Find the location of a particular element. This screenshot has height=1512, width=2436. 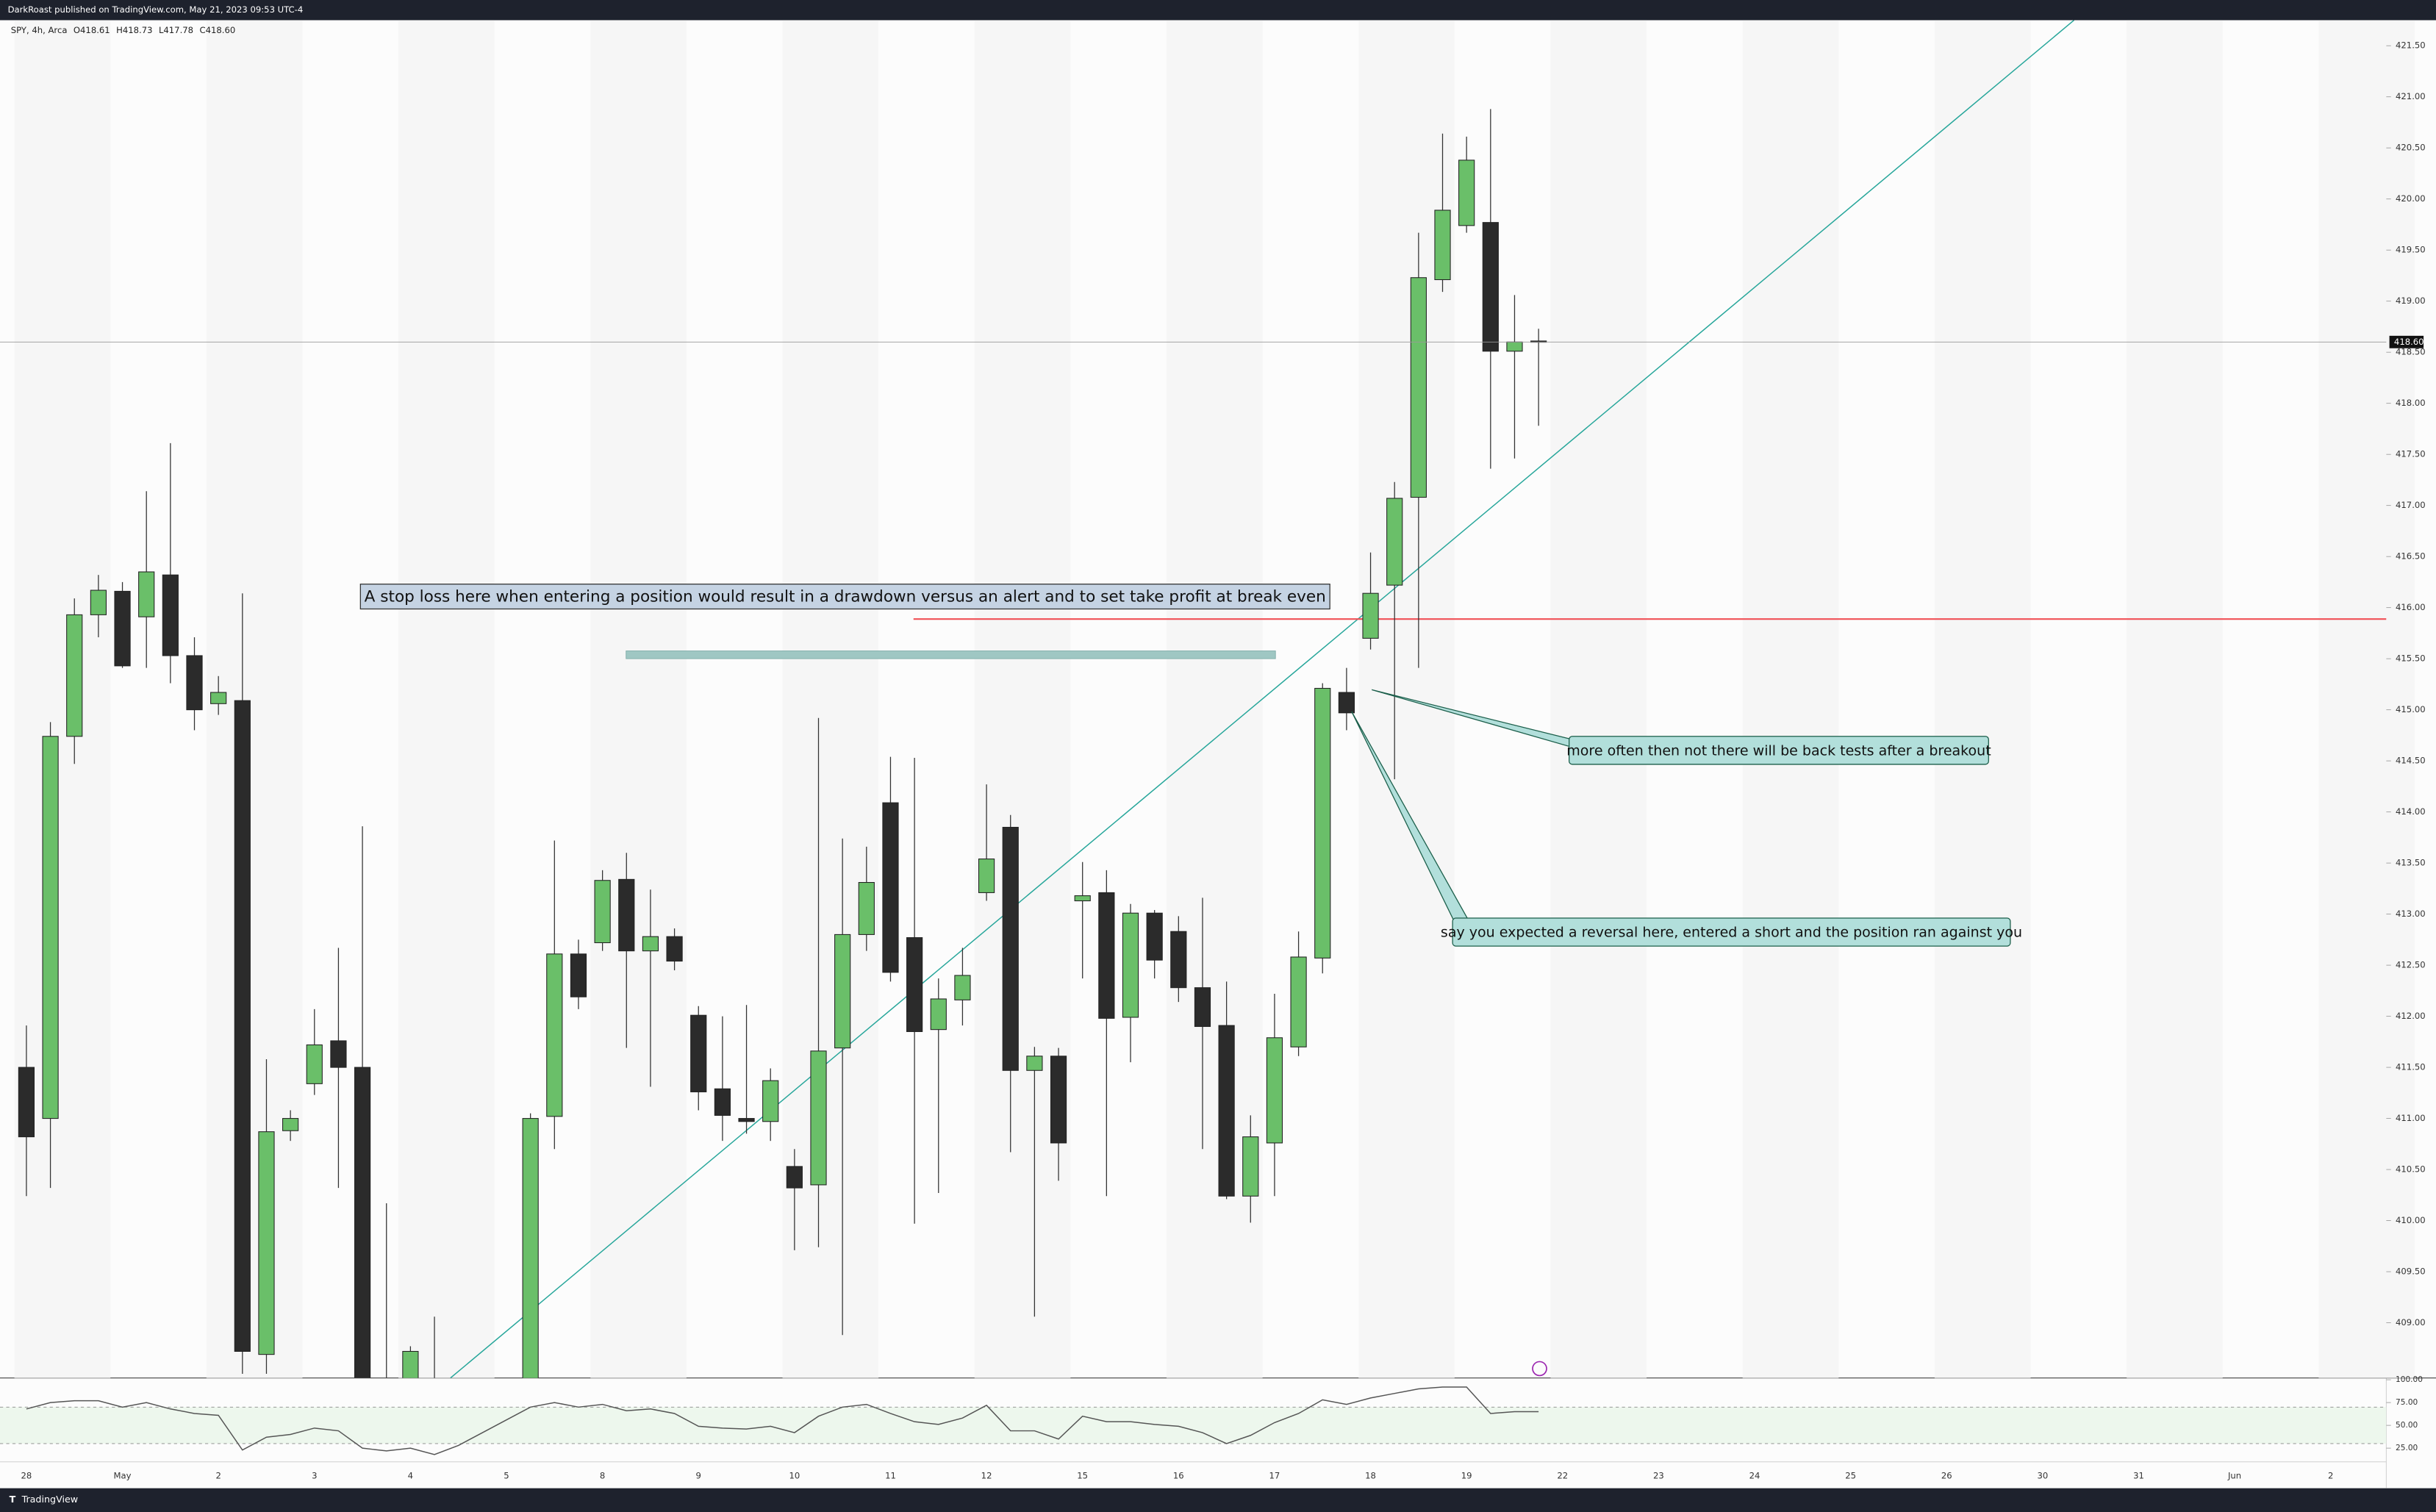

y-tick-label: 414.00 is located at coordinates (2411, 811).